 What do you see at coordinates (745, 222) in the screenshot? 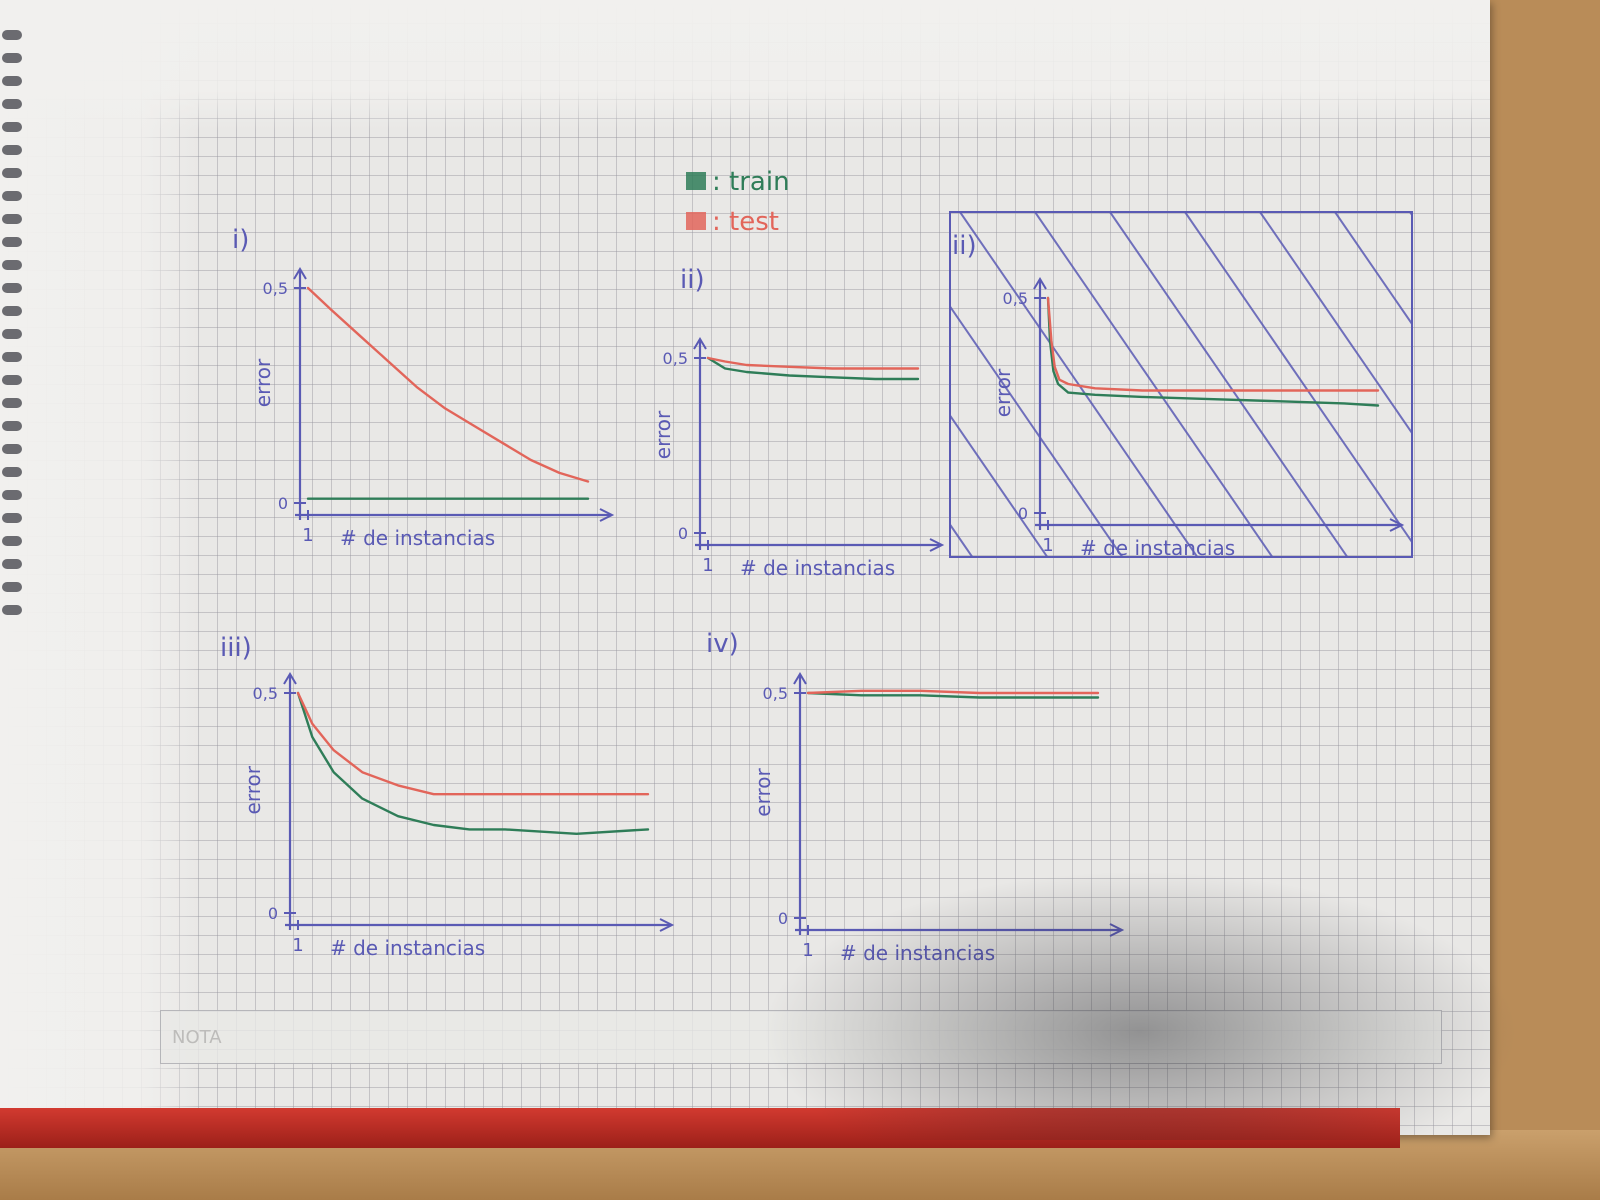
I see `legend-label-test: : test` at bounding box center [745, 222].